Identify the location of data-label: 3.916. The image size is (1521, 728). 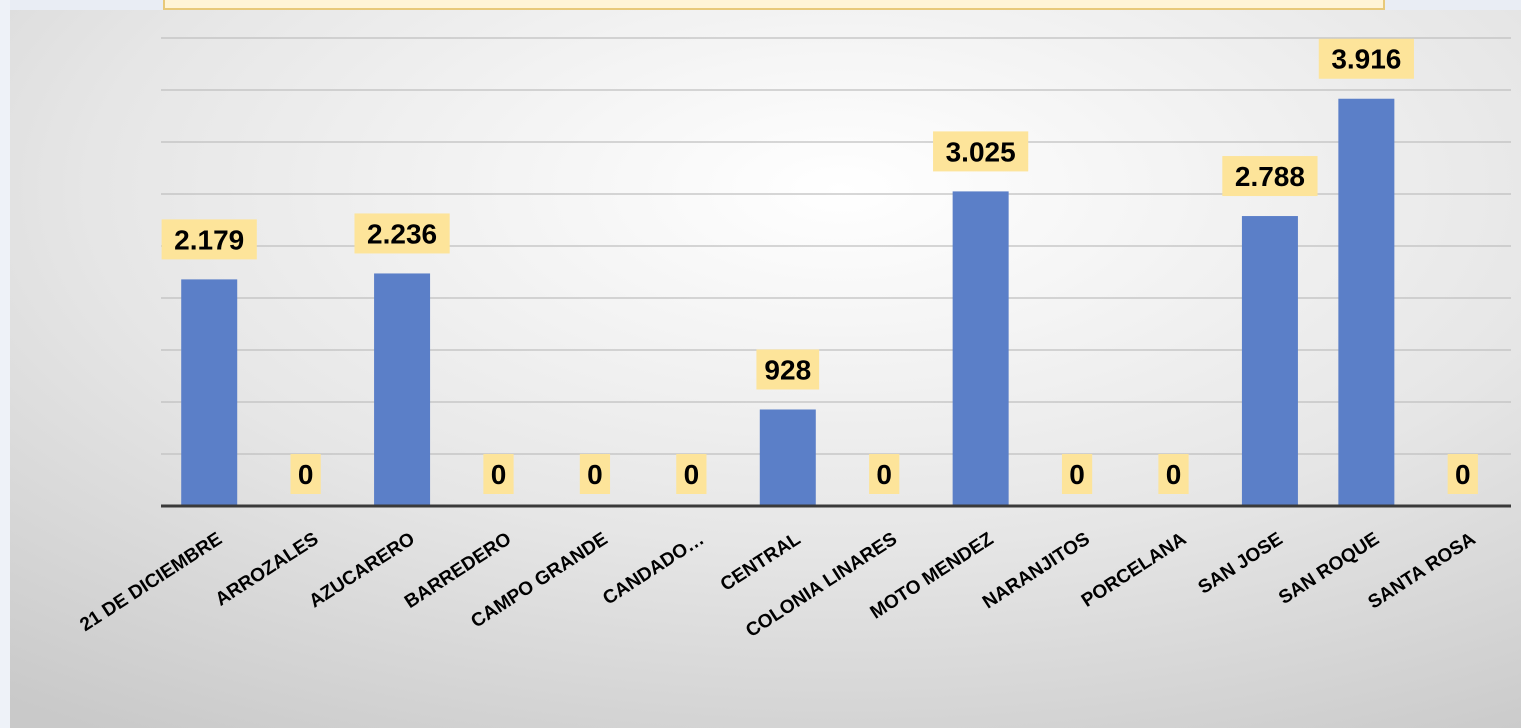
(1366, 58).